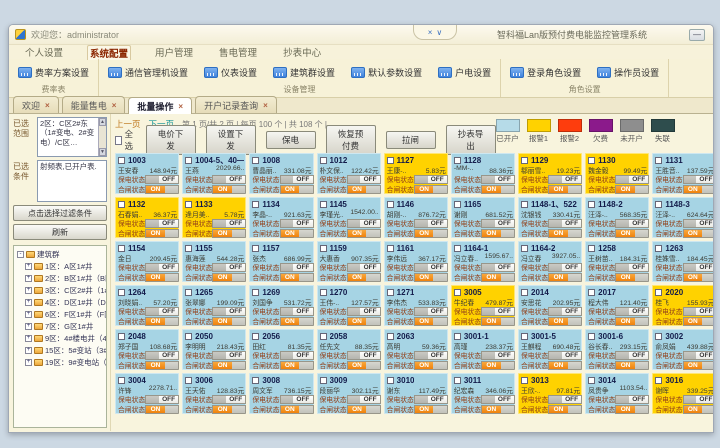 This screenshot has width=720, height=448. I want to click on meter-card: 3011 纪宏森 346.06元 保电状态 OFF 合闸状态 ON, so click(482, 393).